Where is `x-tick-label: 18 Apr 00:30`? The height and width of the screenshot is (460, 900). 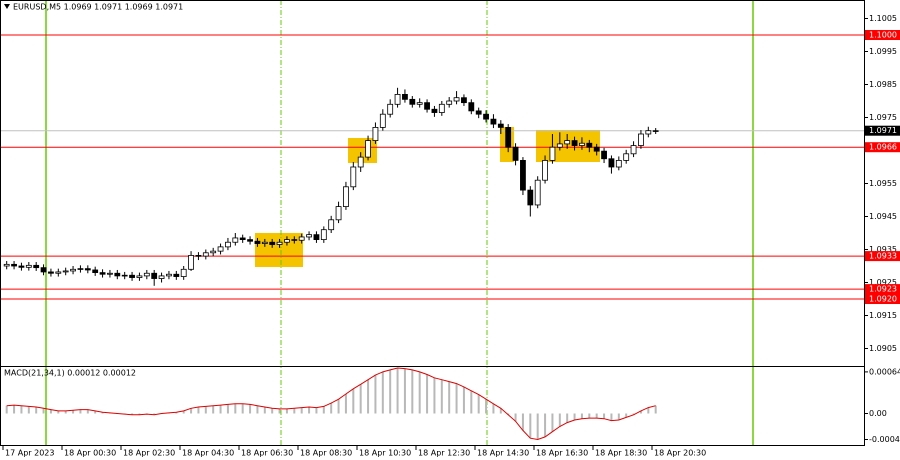 x-tick-label: 18 Apr 00:30 is located at coordinates (90, 453).